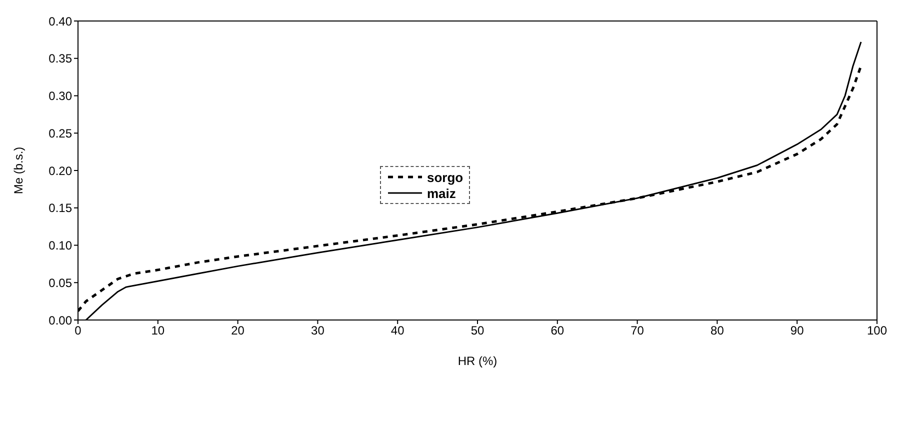  What do you see at coordinates (60, 245) in the screenshot?
I see `y-tick-label: 0.10` at bounding box center [60, 245].